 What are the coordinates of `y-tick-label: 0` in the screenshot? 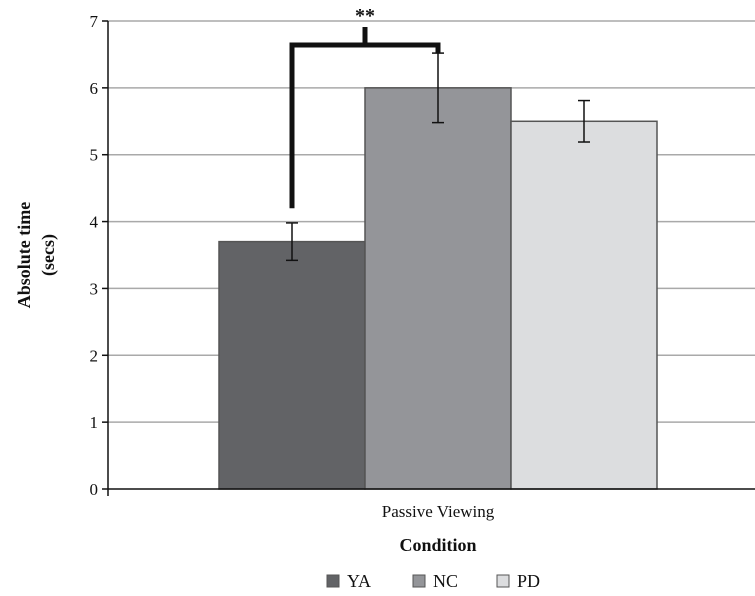 It's located at (94, 489).